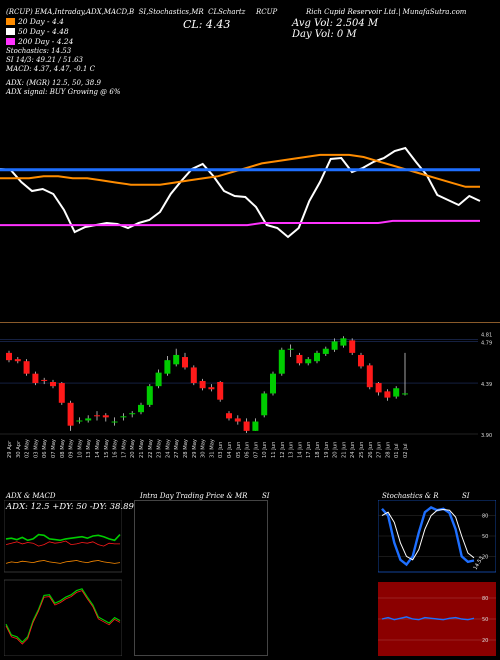 The width and height of the screenshot is (500, 660). I want to click on date-label: 14 Jun, so click(300, 450).